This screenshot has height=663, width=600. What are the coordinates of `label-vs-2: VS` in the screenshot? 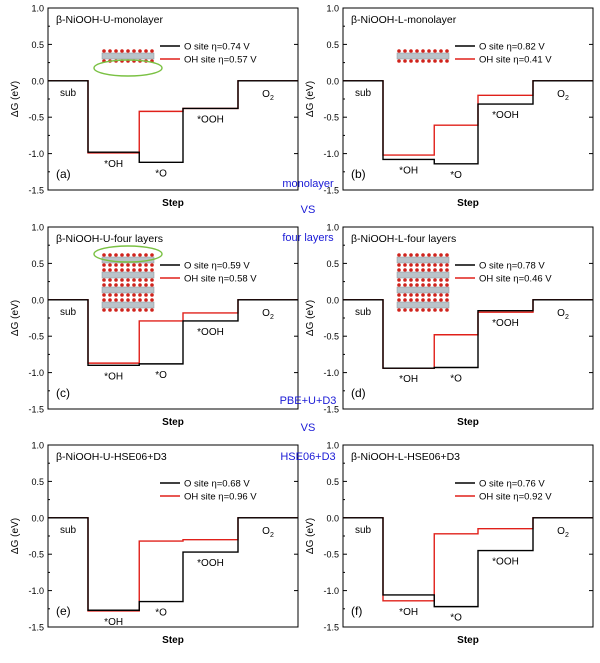 It's located at (308, 428).